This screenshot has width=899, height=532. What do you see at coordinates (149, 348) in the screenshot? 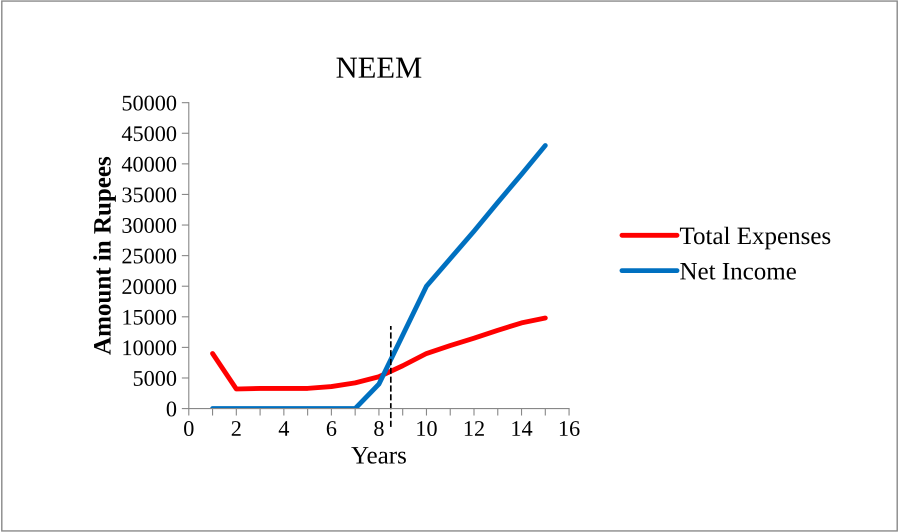
I see `y-tick-label: 10000` at bounding box center [149, 348].